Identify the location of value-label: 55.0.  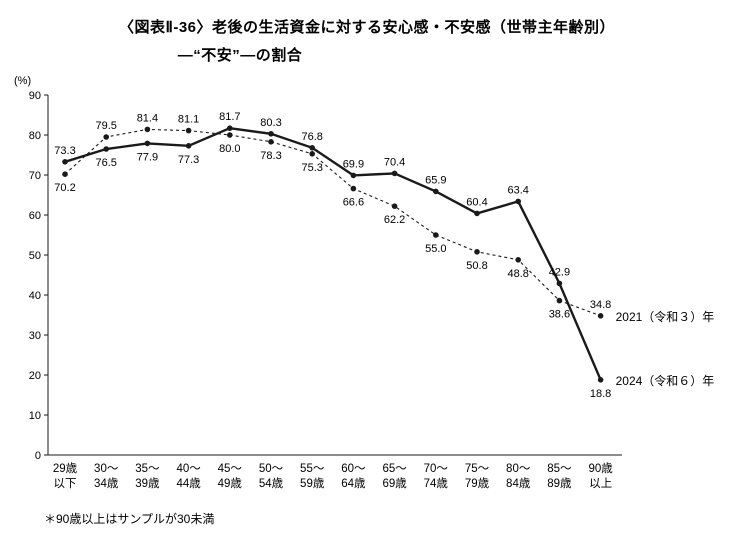
(435, 249).